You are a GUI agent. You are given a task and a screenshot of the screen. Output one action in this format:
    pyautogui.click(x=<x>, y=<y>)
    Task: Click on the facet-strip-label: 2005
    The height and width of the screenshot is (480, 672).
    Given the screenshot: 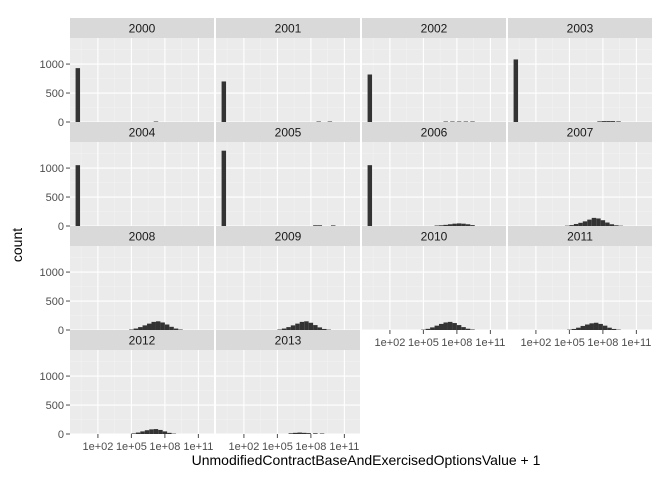 What is the action you would take?
    pyautogui.click(x=288, y=133)
    